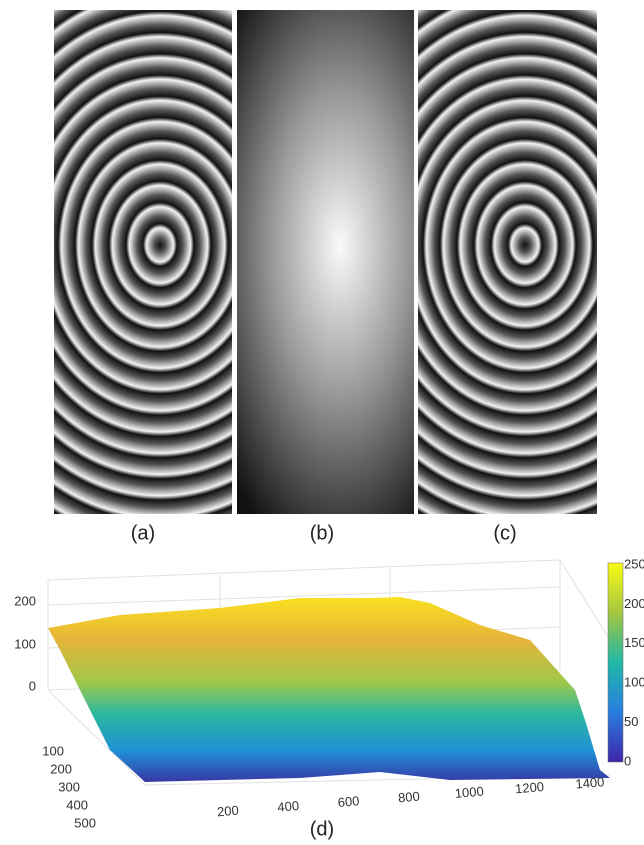 The height and width of the screenshot is (845, 644). I want to click on tick-label: 800, so click(408, 797).